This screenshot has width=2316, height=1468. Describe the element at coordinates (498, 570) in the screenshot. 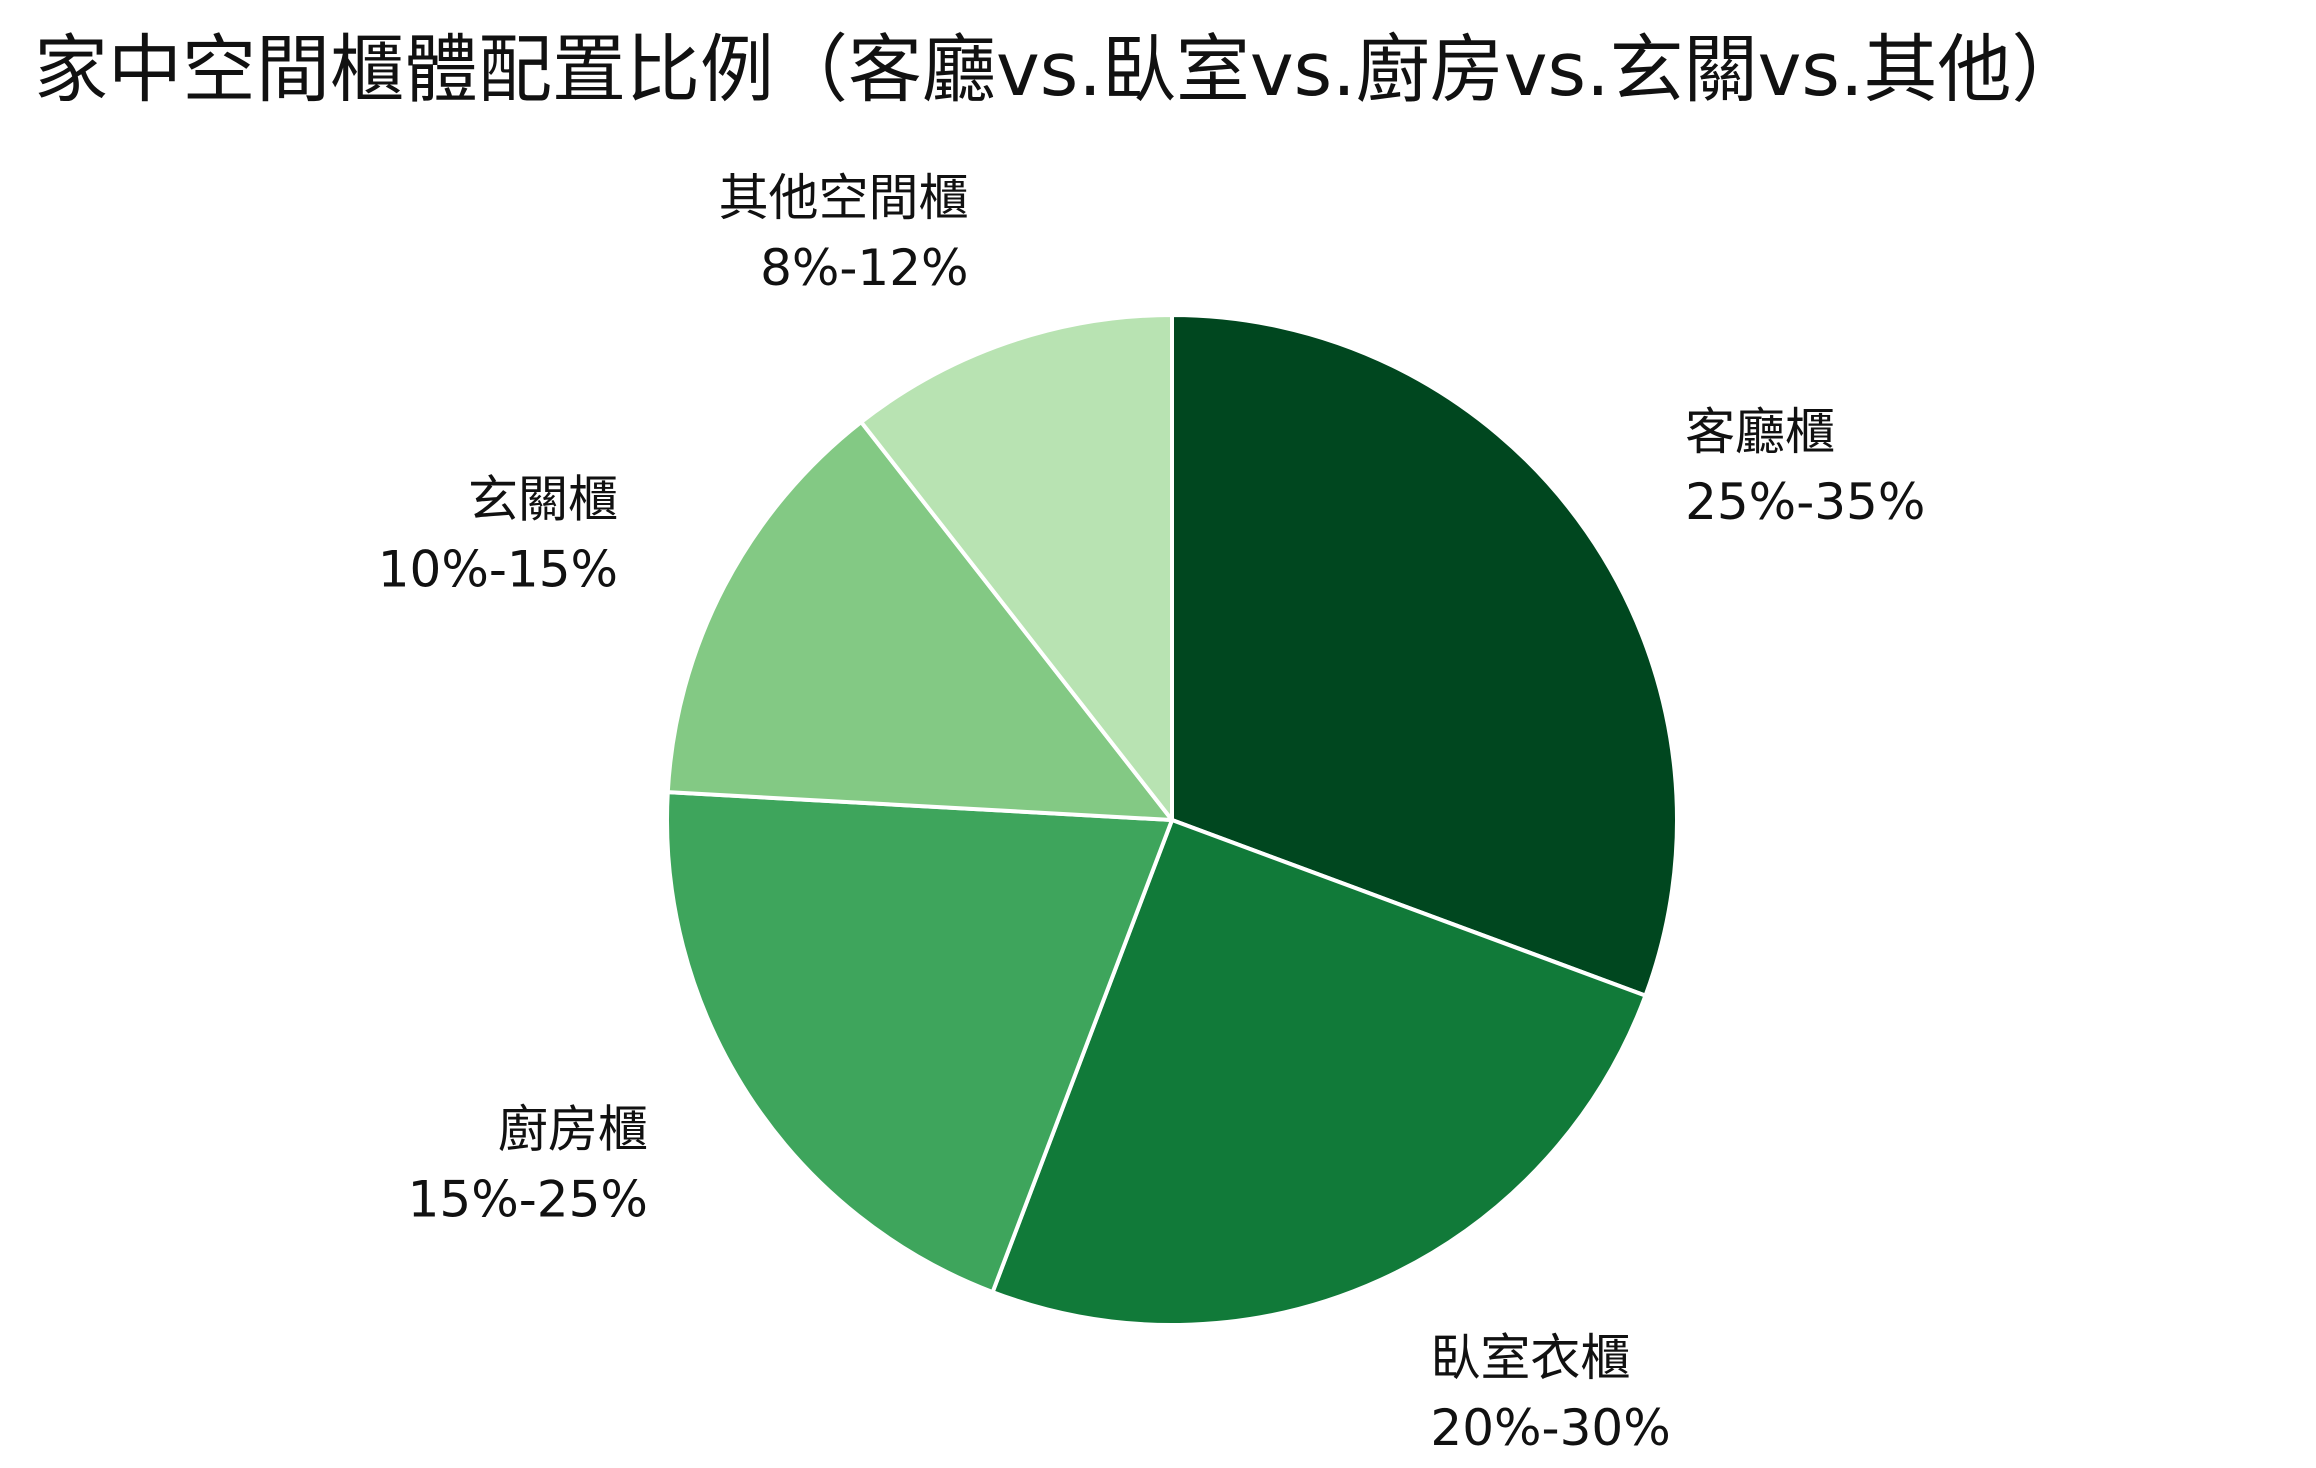

I see `slice-range-label: 10%-15%` at that location.